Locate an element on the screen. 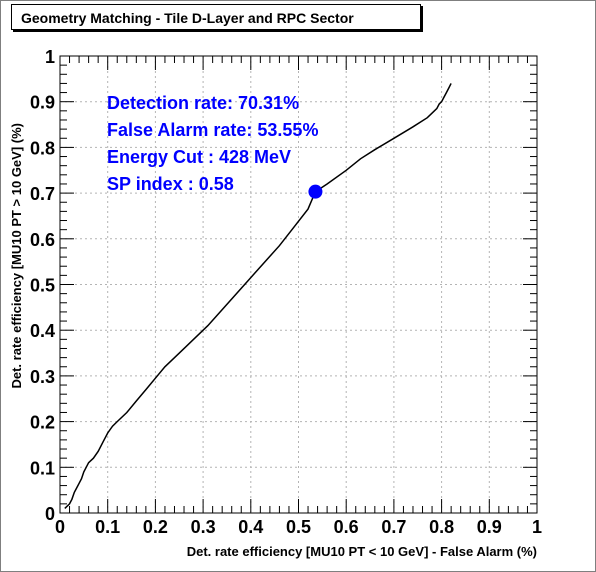 Image resolution: width=596 pixels, height=572 pixels. x-tick-label: 0.7 is located at coordinates (393, 527).